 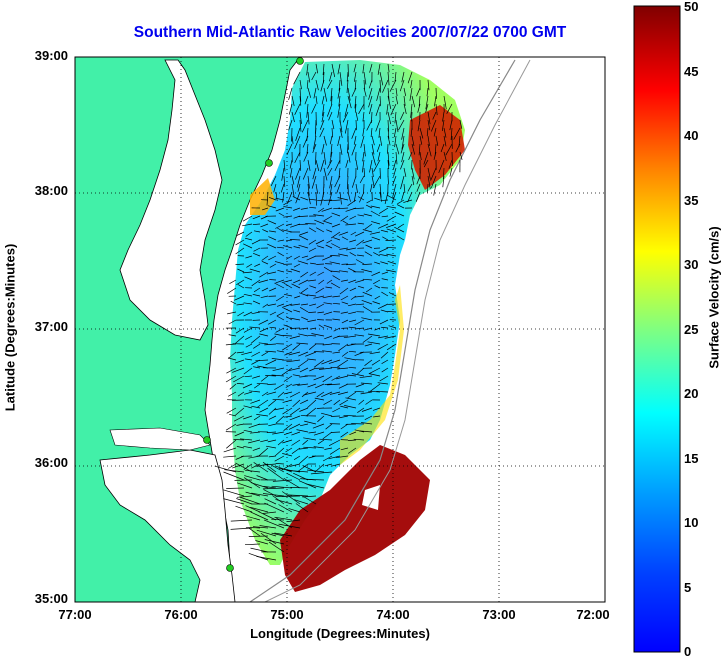 I want to click on albemarle-sound, so click(x=160, y=439).